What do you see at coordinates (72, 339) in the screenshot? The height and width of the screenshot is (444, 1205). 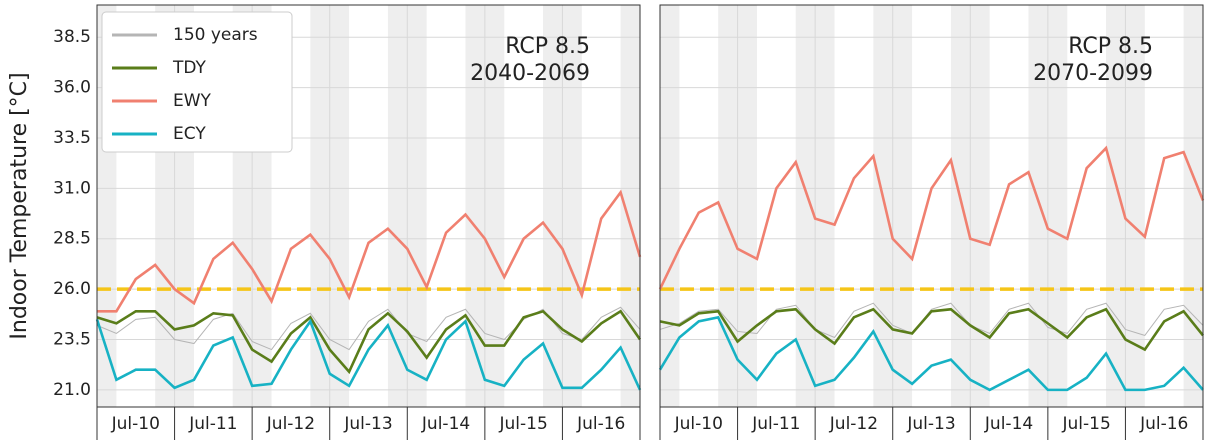 I see `y-tick-label: 23.5` at bounding box center [72, 339].